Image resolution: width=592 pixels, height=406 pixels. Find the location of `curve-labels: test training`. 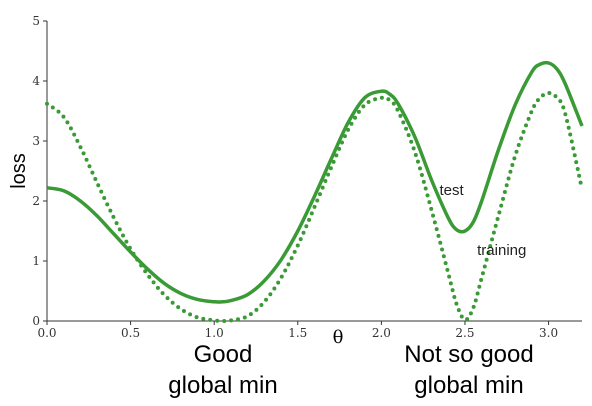

curve-labels: test training is located at coordinates (483, 220).